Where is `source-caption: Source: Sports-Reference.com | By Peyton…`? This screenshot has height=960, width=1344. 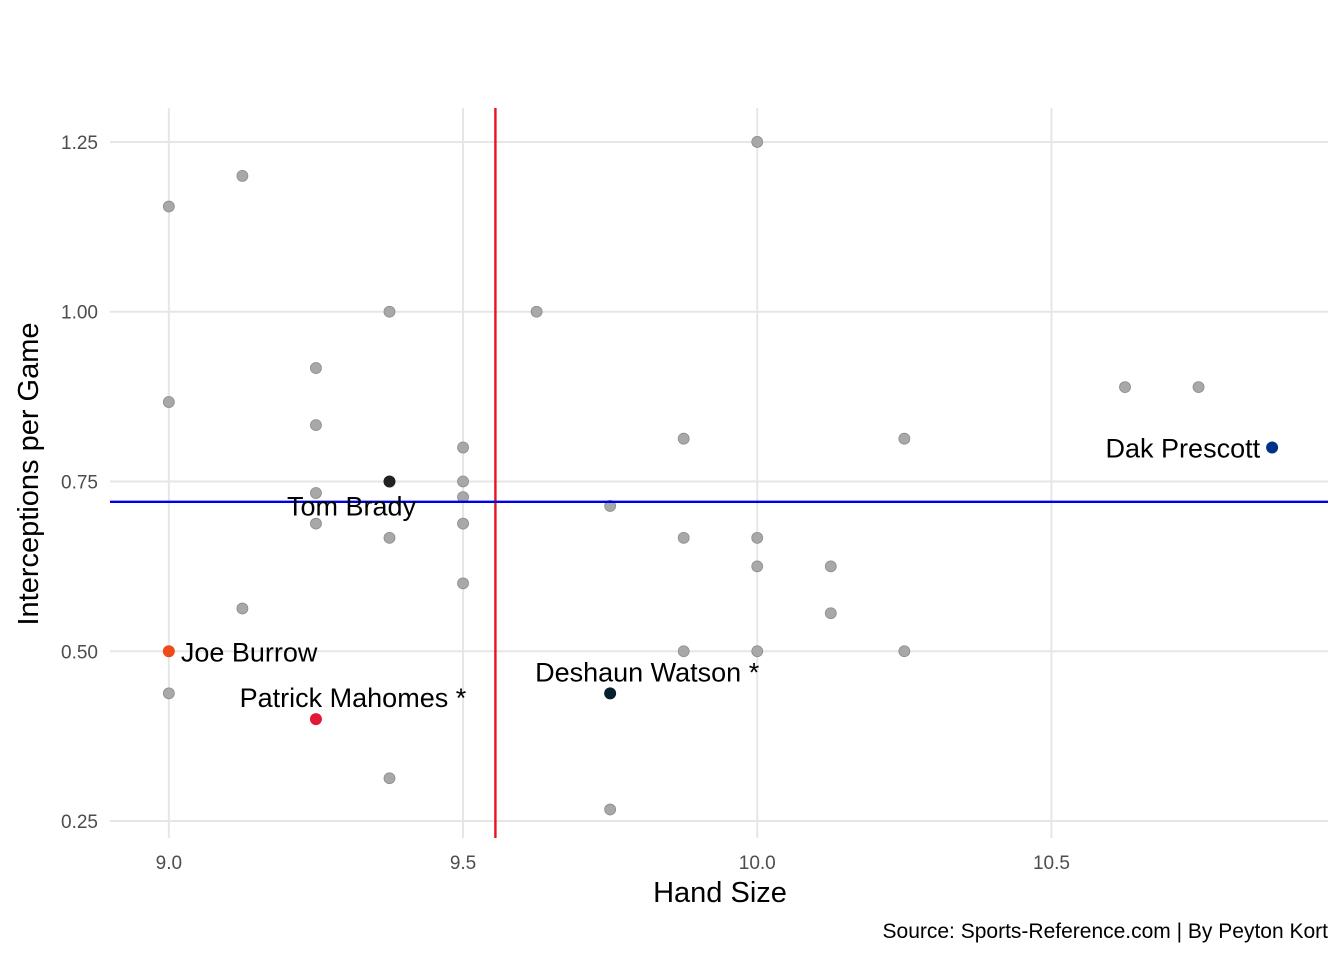
source-caption: Source: Sports-Reference.com | By Peyton… is located at coordinates (1105, 931).